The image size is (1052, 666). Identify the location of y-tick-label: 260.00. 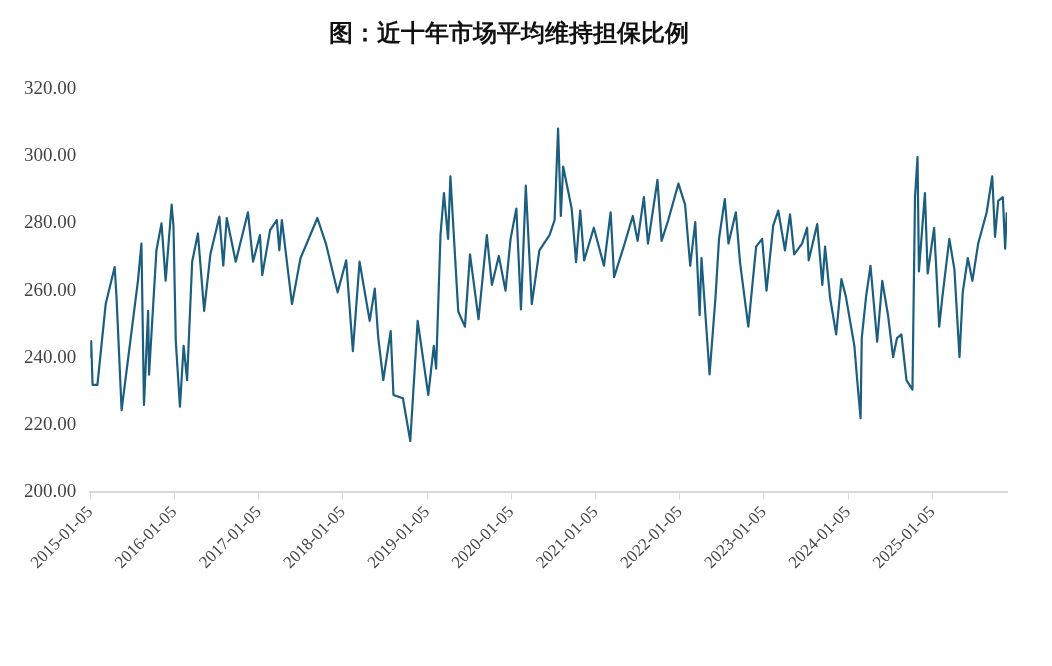
(50, 289).